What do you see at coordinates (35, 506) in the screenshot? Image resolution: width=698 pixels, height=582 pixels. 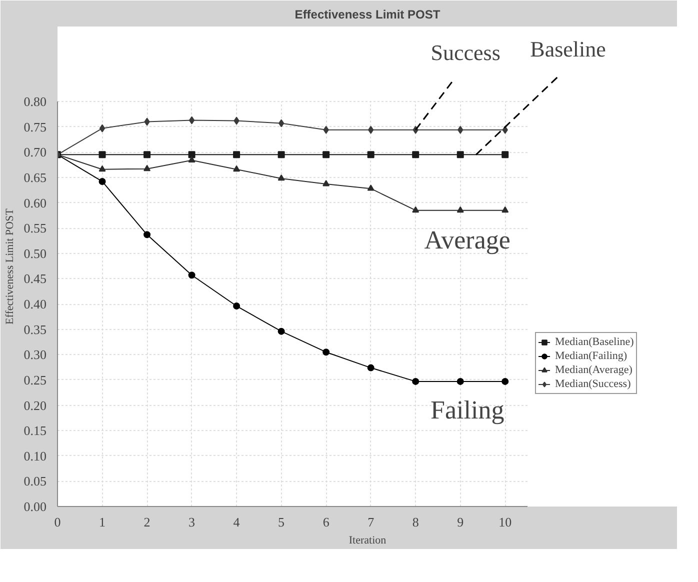 I see `y-tick-label: 0.00` at bounding box center [35, 506].